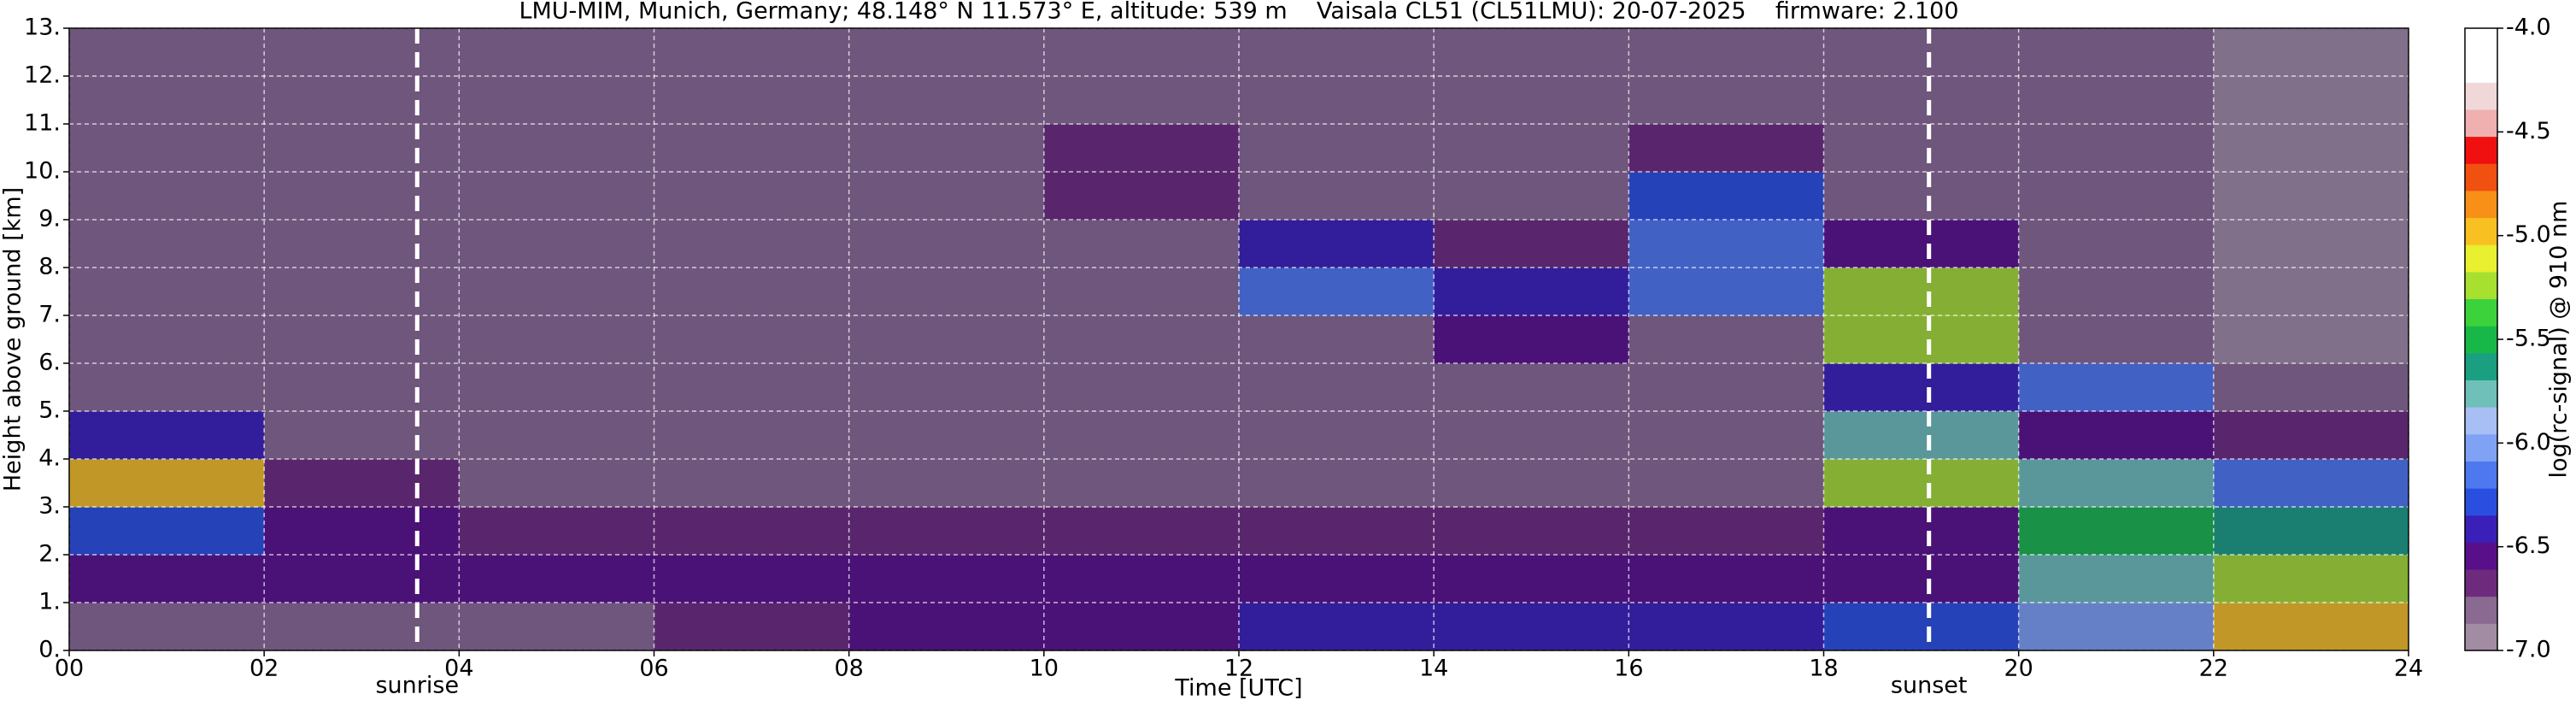 This screenshot has width=2576, height=706. Describe the element at coordinates (2559, 340) in the screenshot. I see `colorbar-label: log(rc-signal) @ 910 nm` at that location.